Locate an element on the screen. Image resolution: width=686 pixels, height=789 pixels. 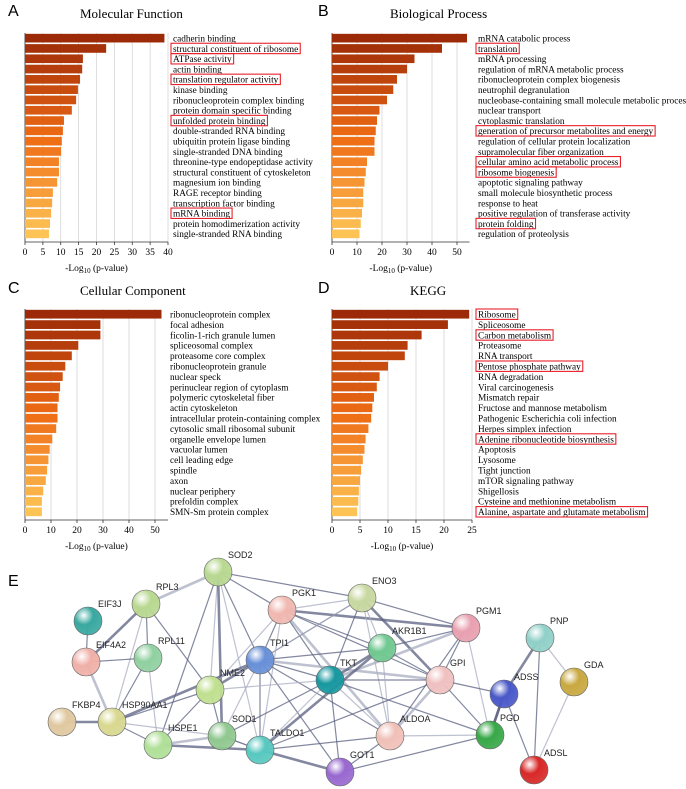
category-label: Lysosome is located at coordinates (497, 461).